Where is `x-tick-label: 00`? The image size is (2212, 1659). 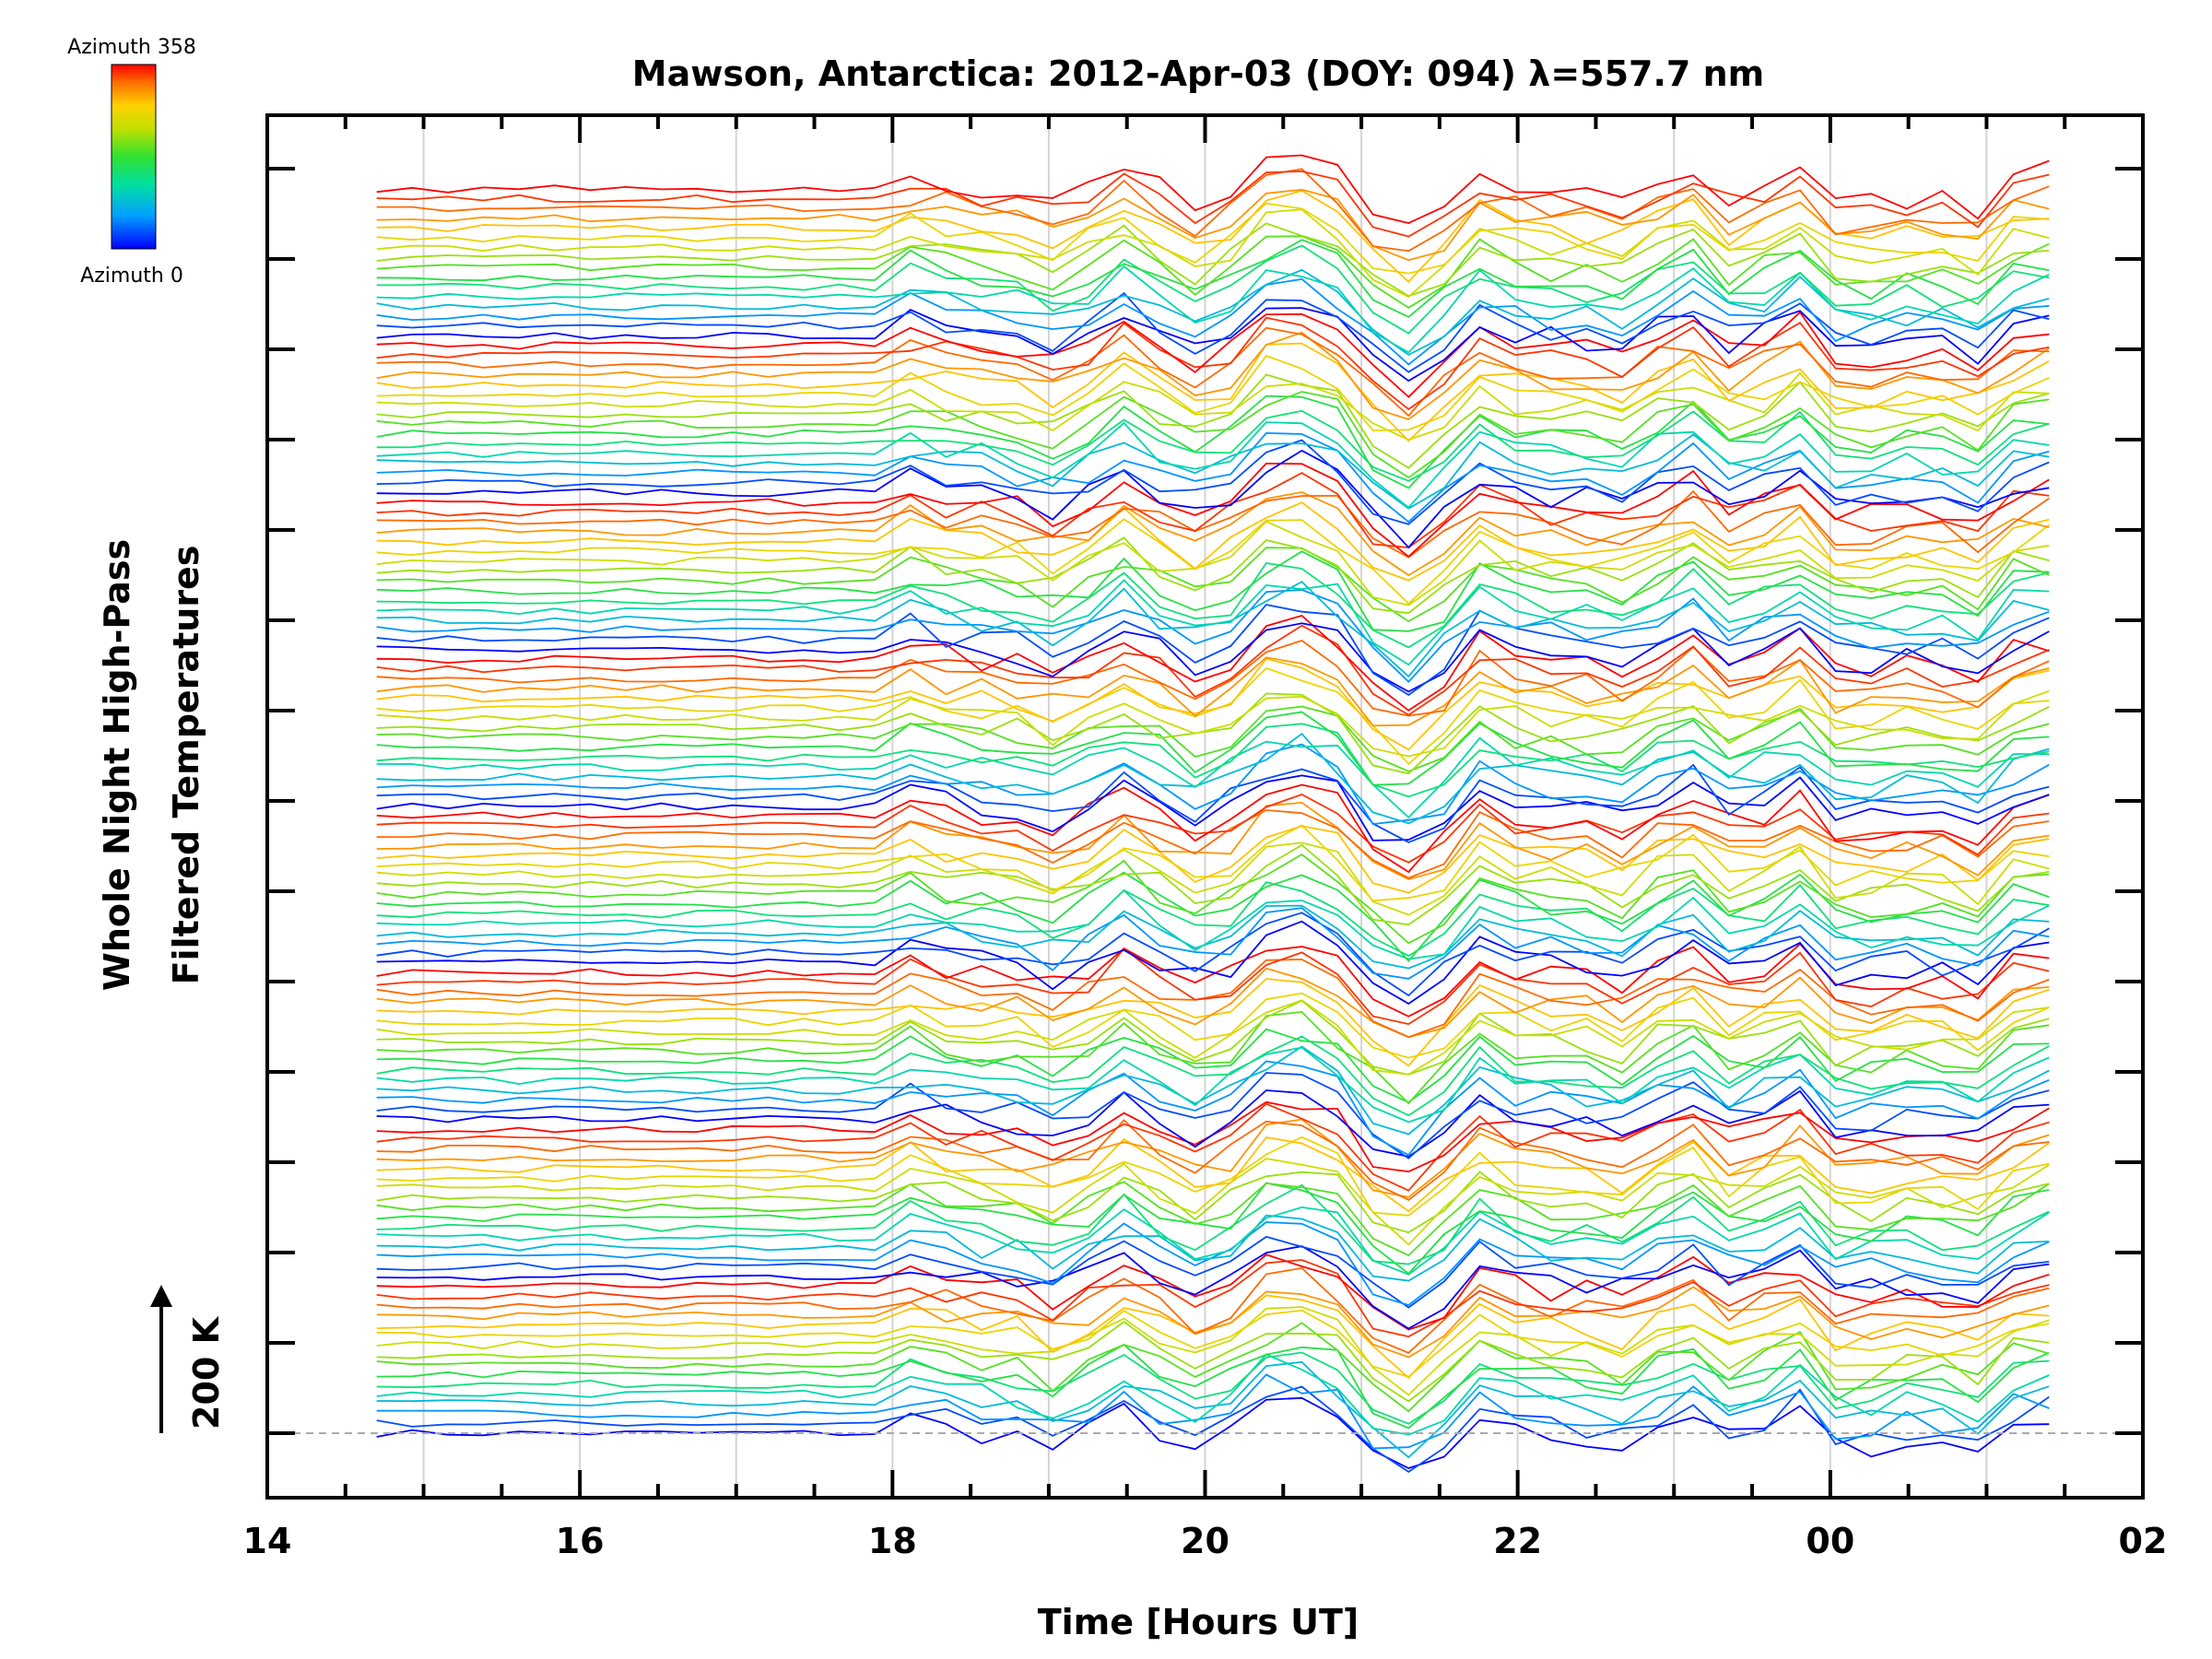 x-tick-label: 00 is located at coordinates (1830, 1541).